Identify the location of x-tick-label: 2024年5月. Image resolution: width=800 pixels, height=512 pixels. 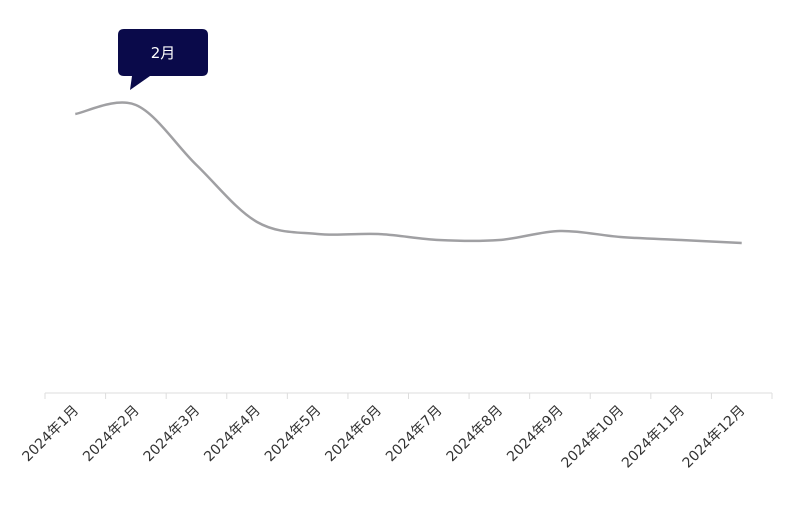
(293, 434).